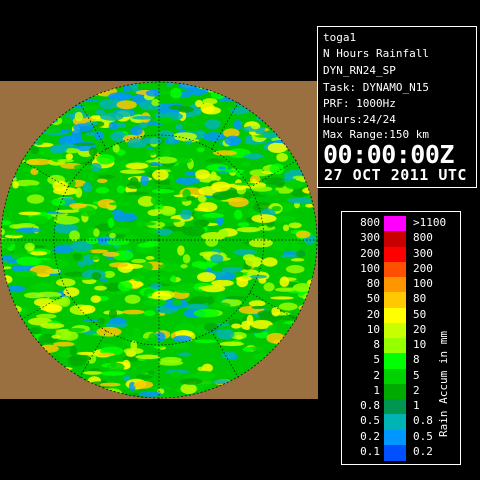  What do you see at coordinates (420, 299) in the screenshot?
I see `legend-right-label: 80` at bounding box center [420, 299].